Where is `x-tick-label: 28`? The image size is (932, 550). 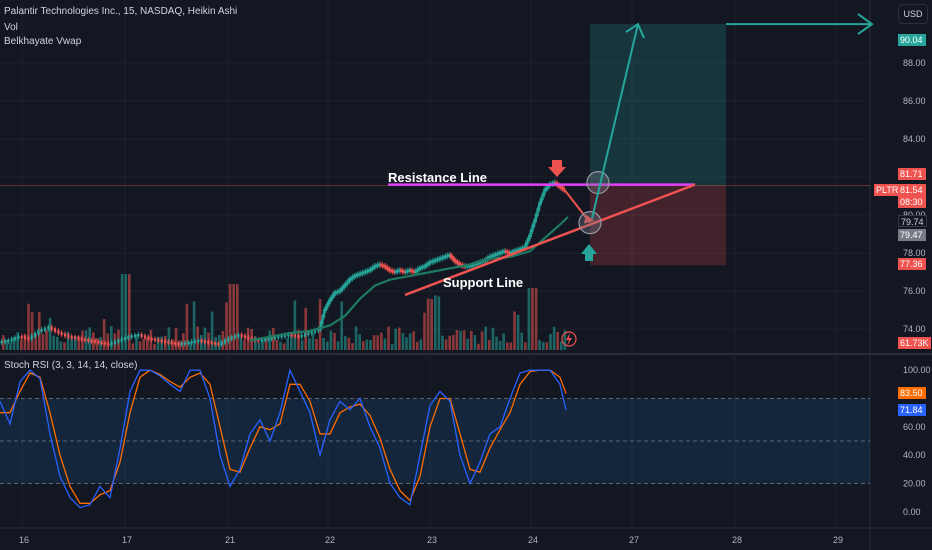 x-tick-label: 28 is located at coordinates (737, 540).